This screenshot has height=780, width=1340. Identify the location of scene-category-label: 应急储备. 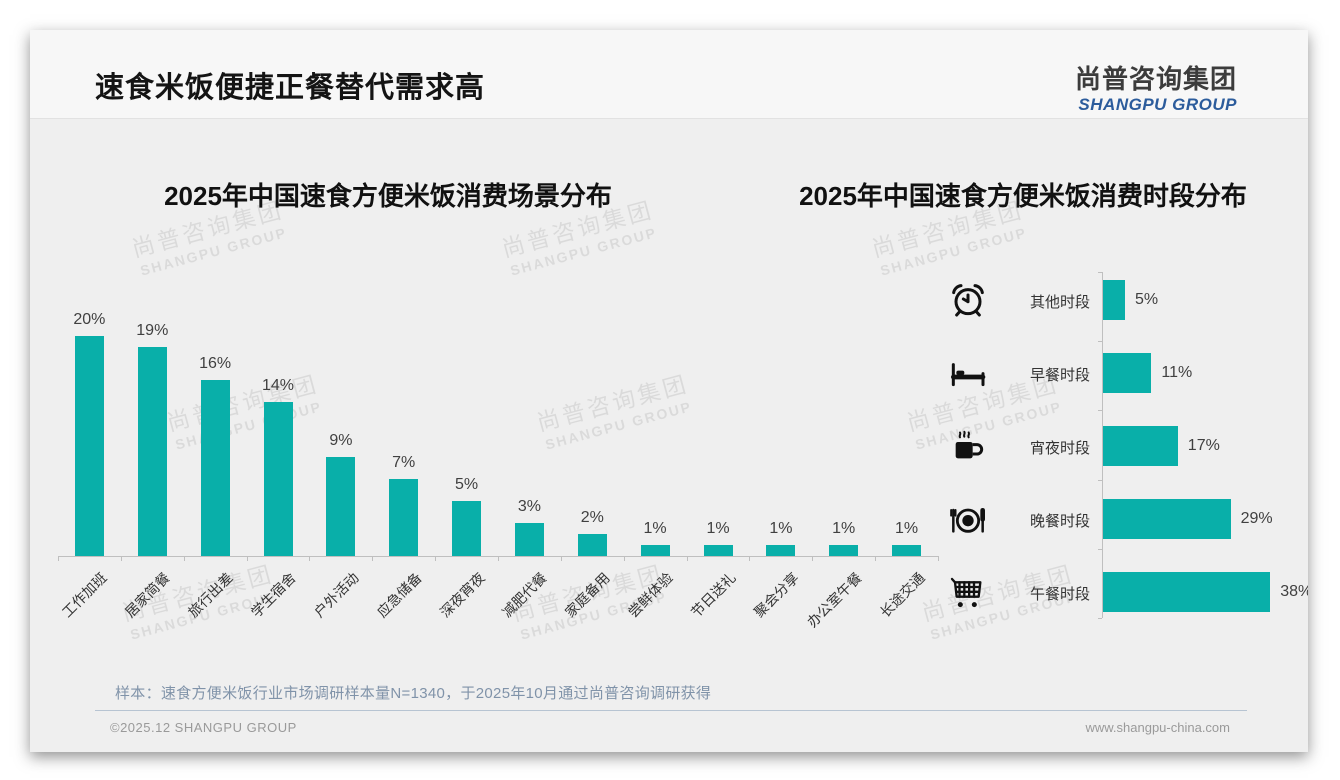
(399, 595).